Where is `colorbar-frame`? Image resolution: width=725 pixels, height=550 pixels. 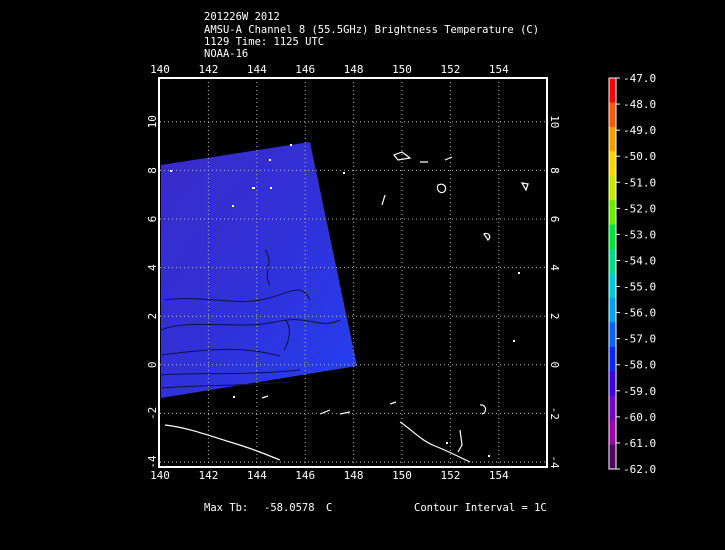 colorbar-frame is located at coordinates (612, 273).